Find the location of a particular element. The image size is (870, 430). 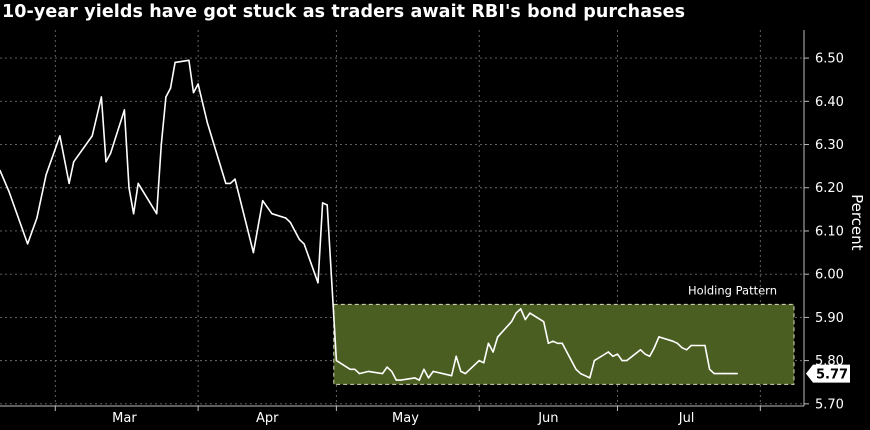

y-tick-label: 5.70 is located at coordinates (829, 404).